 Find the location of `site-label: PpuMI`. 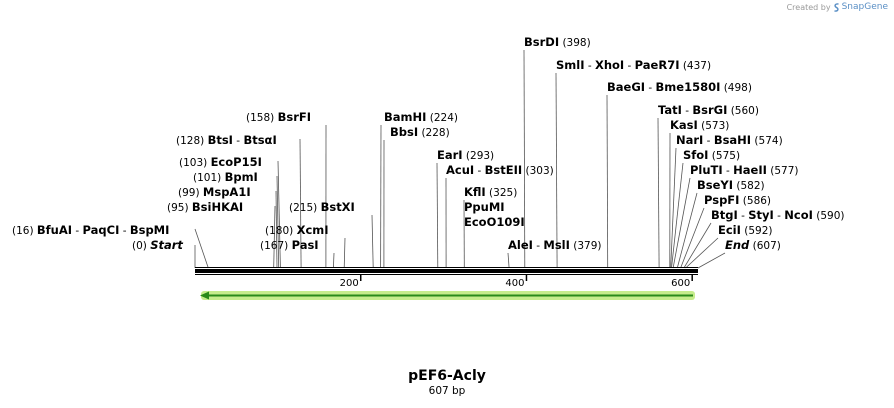

site-label: PpuMI is located at coordinates (484, 207).